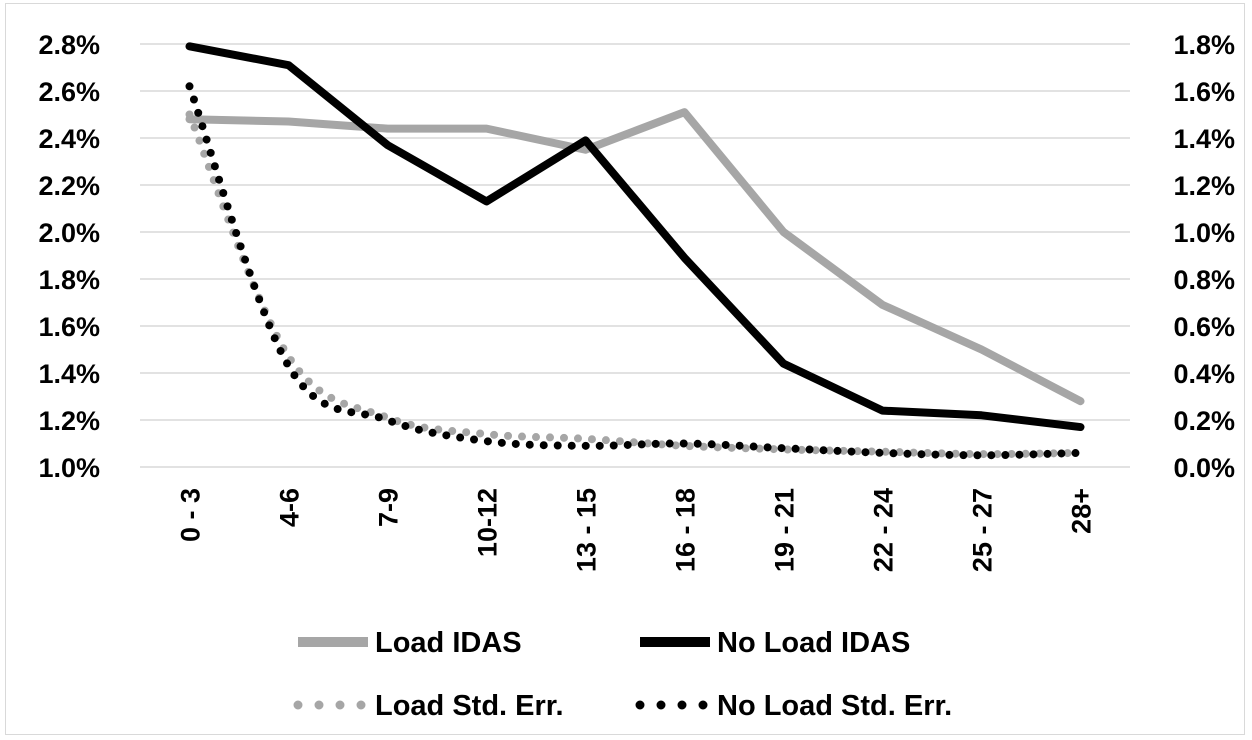 This screenshot has width=1252, height=740. I want to click on x-tick-label: 28+, so click(1082, 511).